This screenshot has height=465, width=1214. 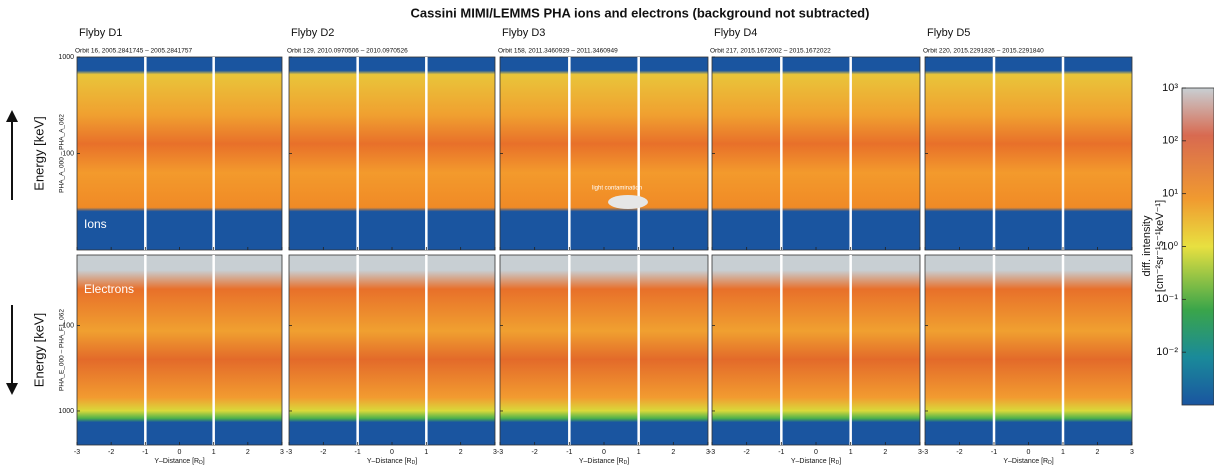 What do you see at coordinates (1147, 245) in the screenshot?
I see `colorbar-label: diff. intensity` at bounding box center [1147, 245].